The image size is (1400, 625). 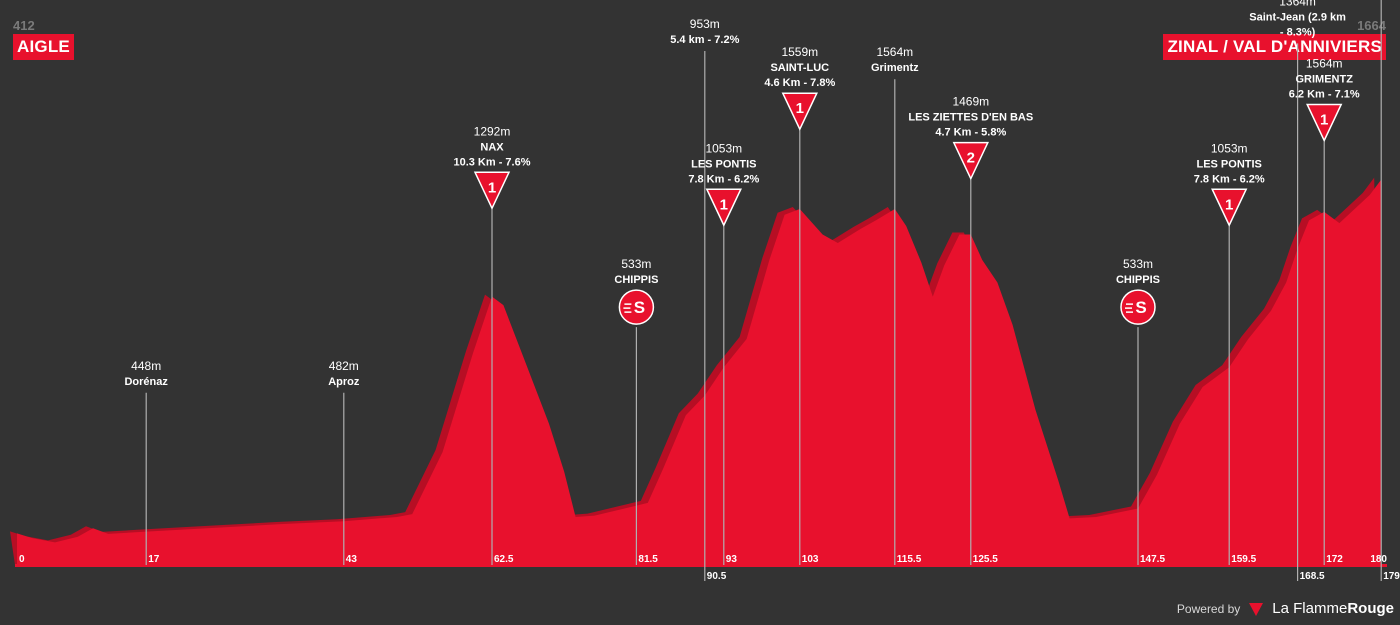 I want to click on finish-label: 1664 ZINAL / VAL D'ANNIVIERS, so click(x=1274, y=39).